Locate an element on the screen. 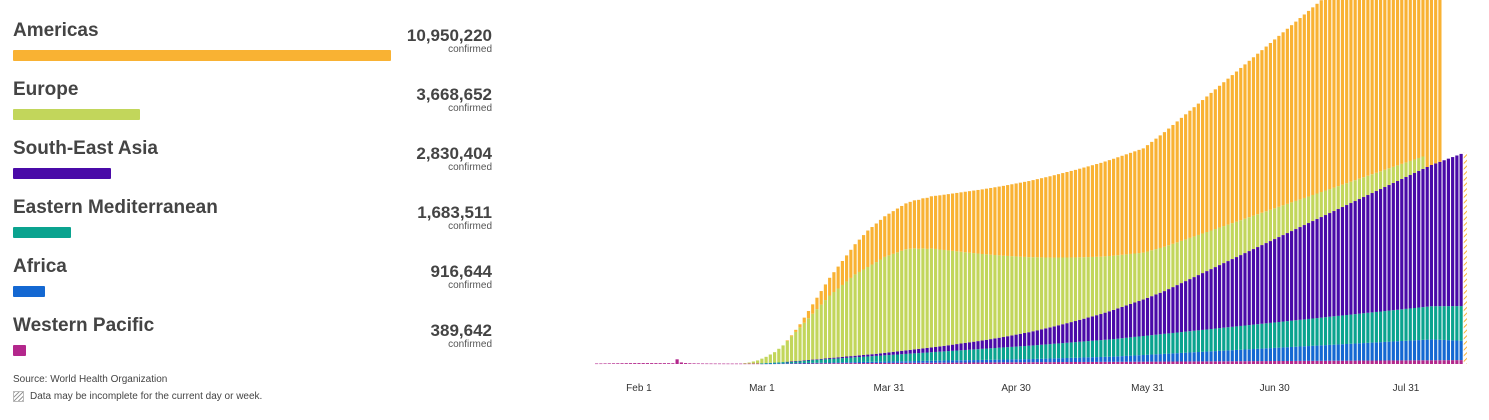 Image resolution: width=1489 pixels, height=420 pixels. region-name: Western Pacific is located at coordinates (84, 325).